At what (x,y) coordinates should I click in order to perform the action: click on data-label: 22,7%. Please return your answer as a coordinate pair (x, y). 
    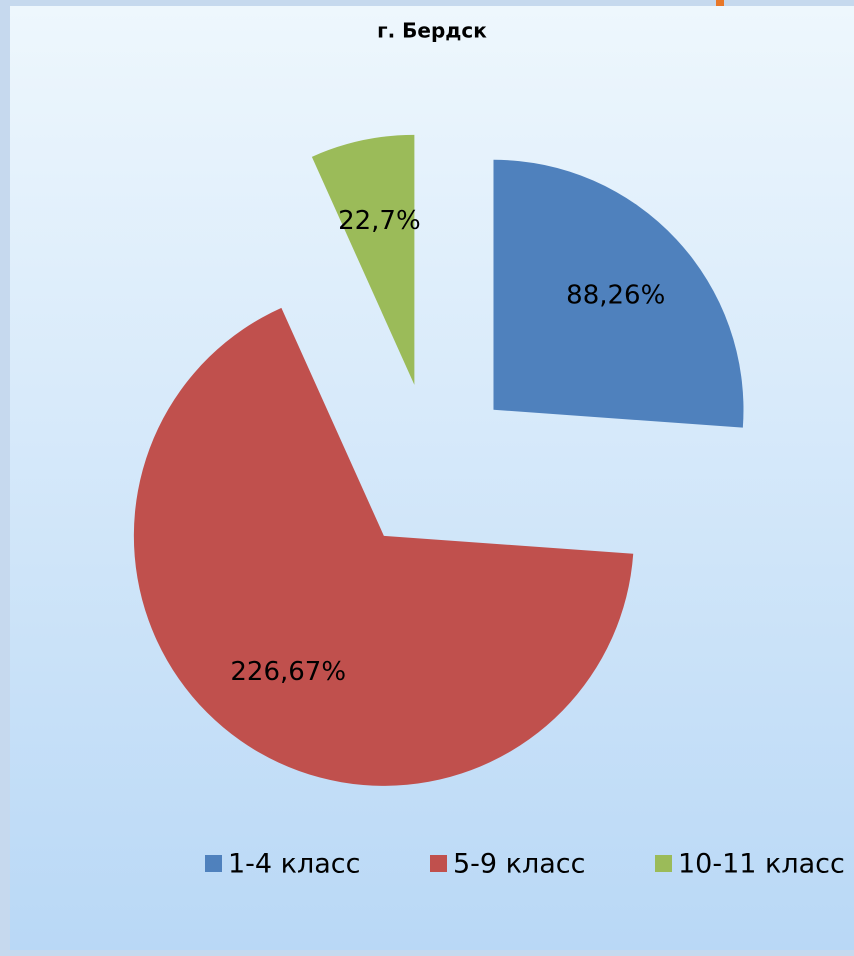
    Looking at the image, I should click on (379, 221).